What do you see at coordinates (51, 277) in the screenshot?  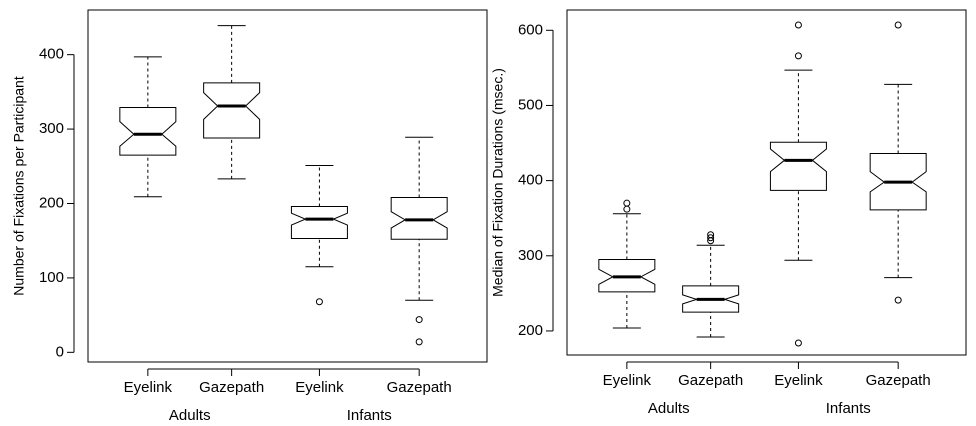 I see `y-tick-label: 100` at bounding box center [51, 277].